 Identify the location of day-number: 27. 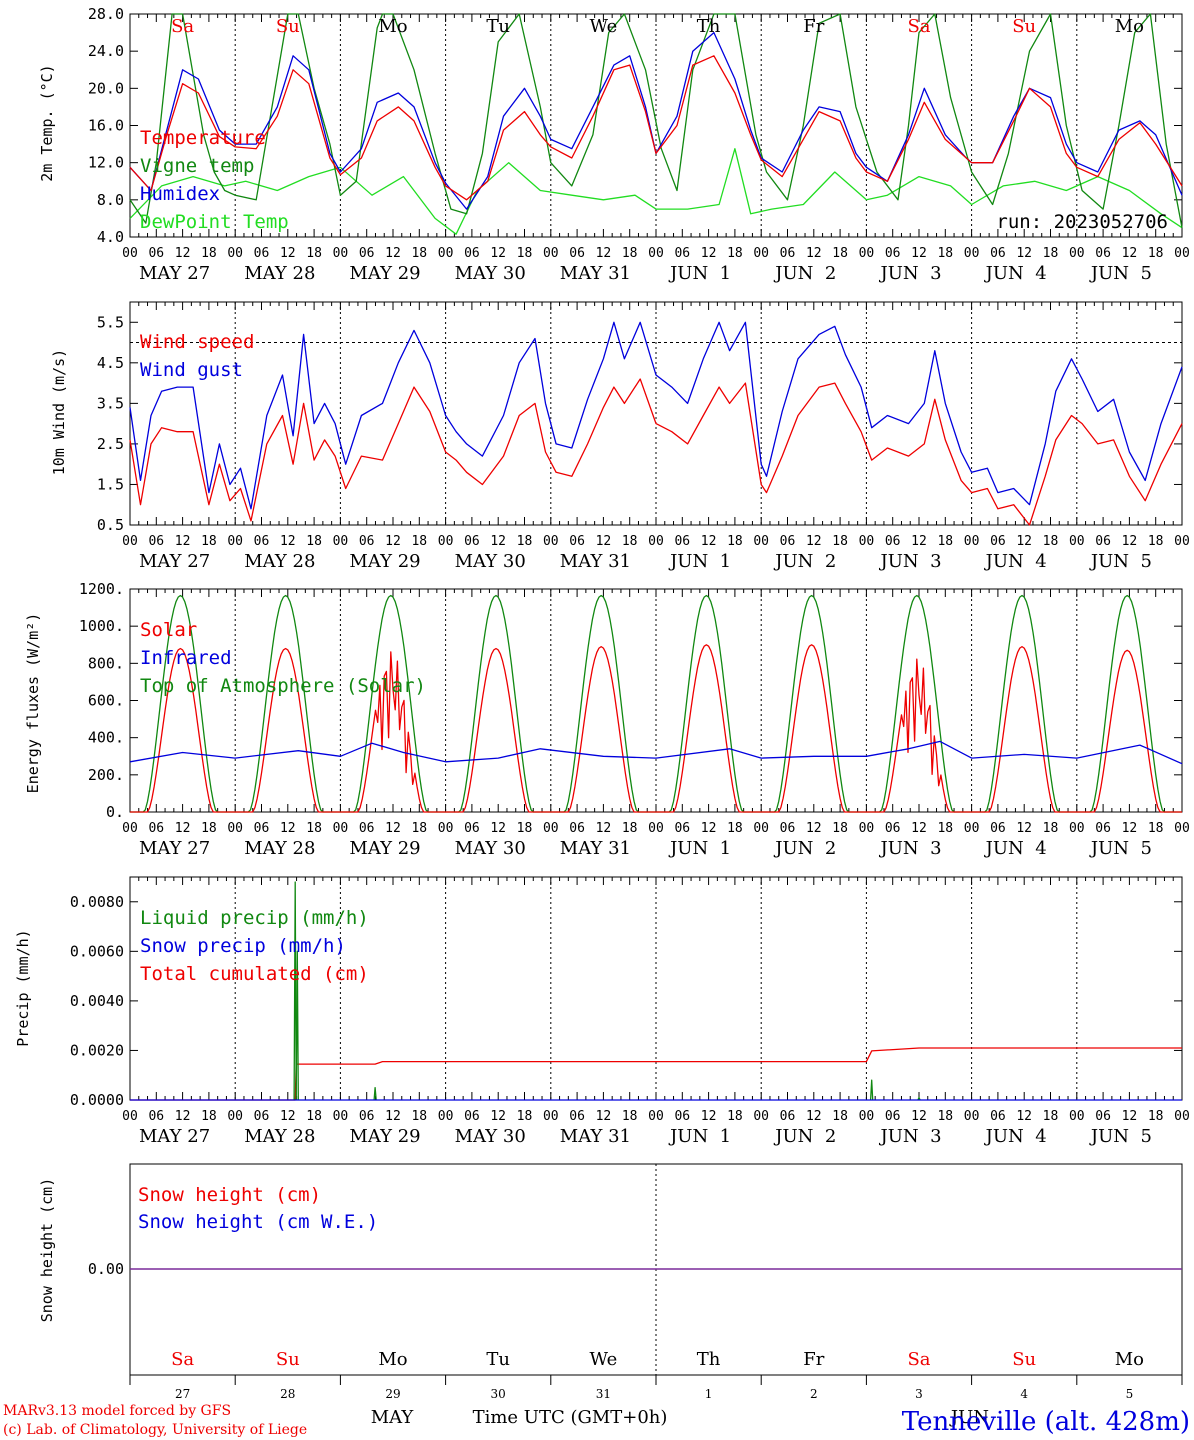
(182, 1394).